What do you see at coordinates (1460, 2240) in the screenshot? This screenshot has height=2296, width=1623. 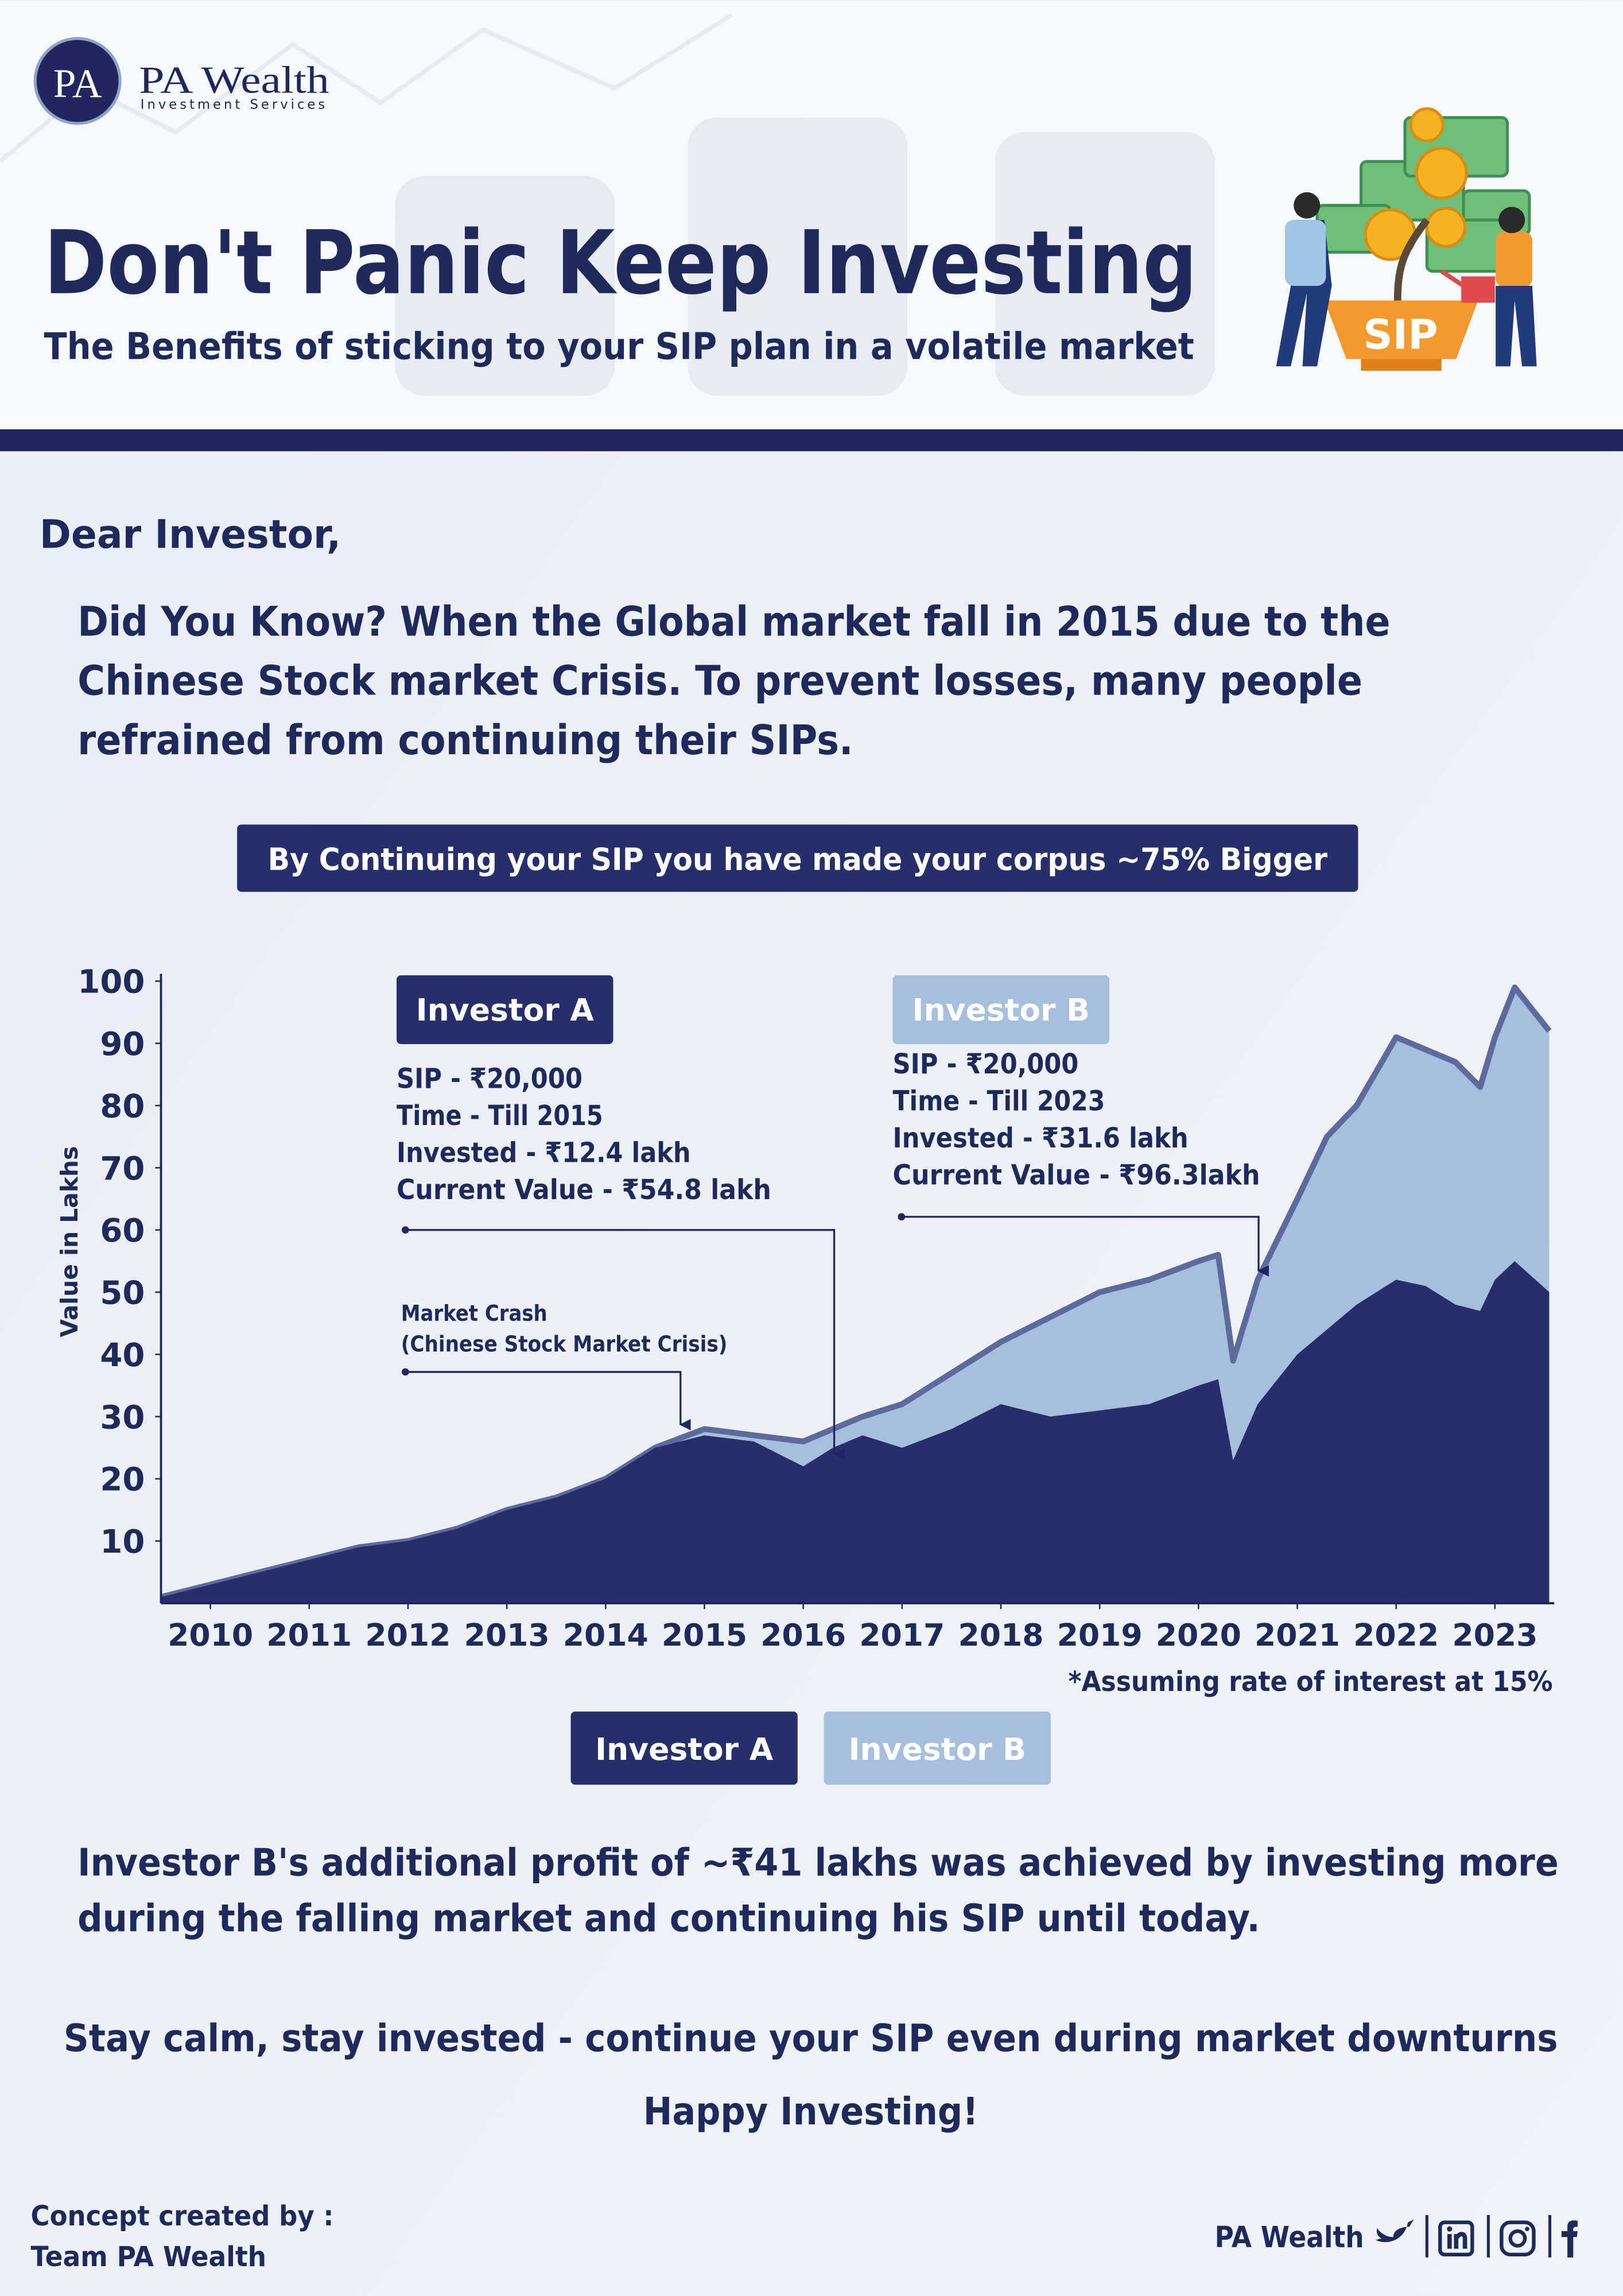 I see `linkedin-n` at bounding box center [1460, 2240].